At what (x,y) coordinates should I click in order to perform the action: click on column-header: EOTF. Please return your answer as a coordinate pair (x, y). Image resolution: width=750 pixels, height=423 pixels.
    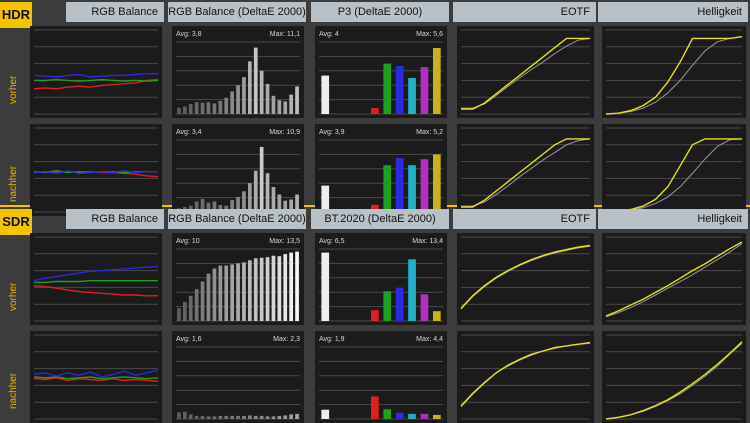
    Looking at the image, I should click on (524, 219).